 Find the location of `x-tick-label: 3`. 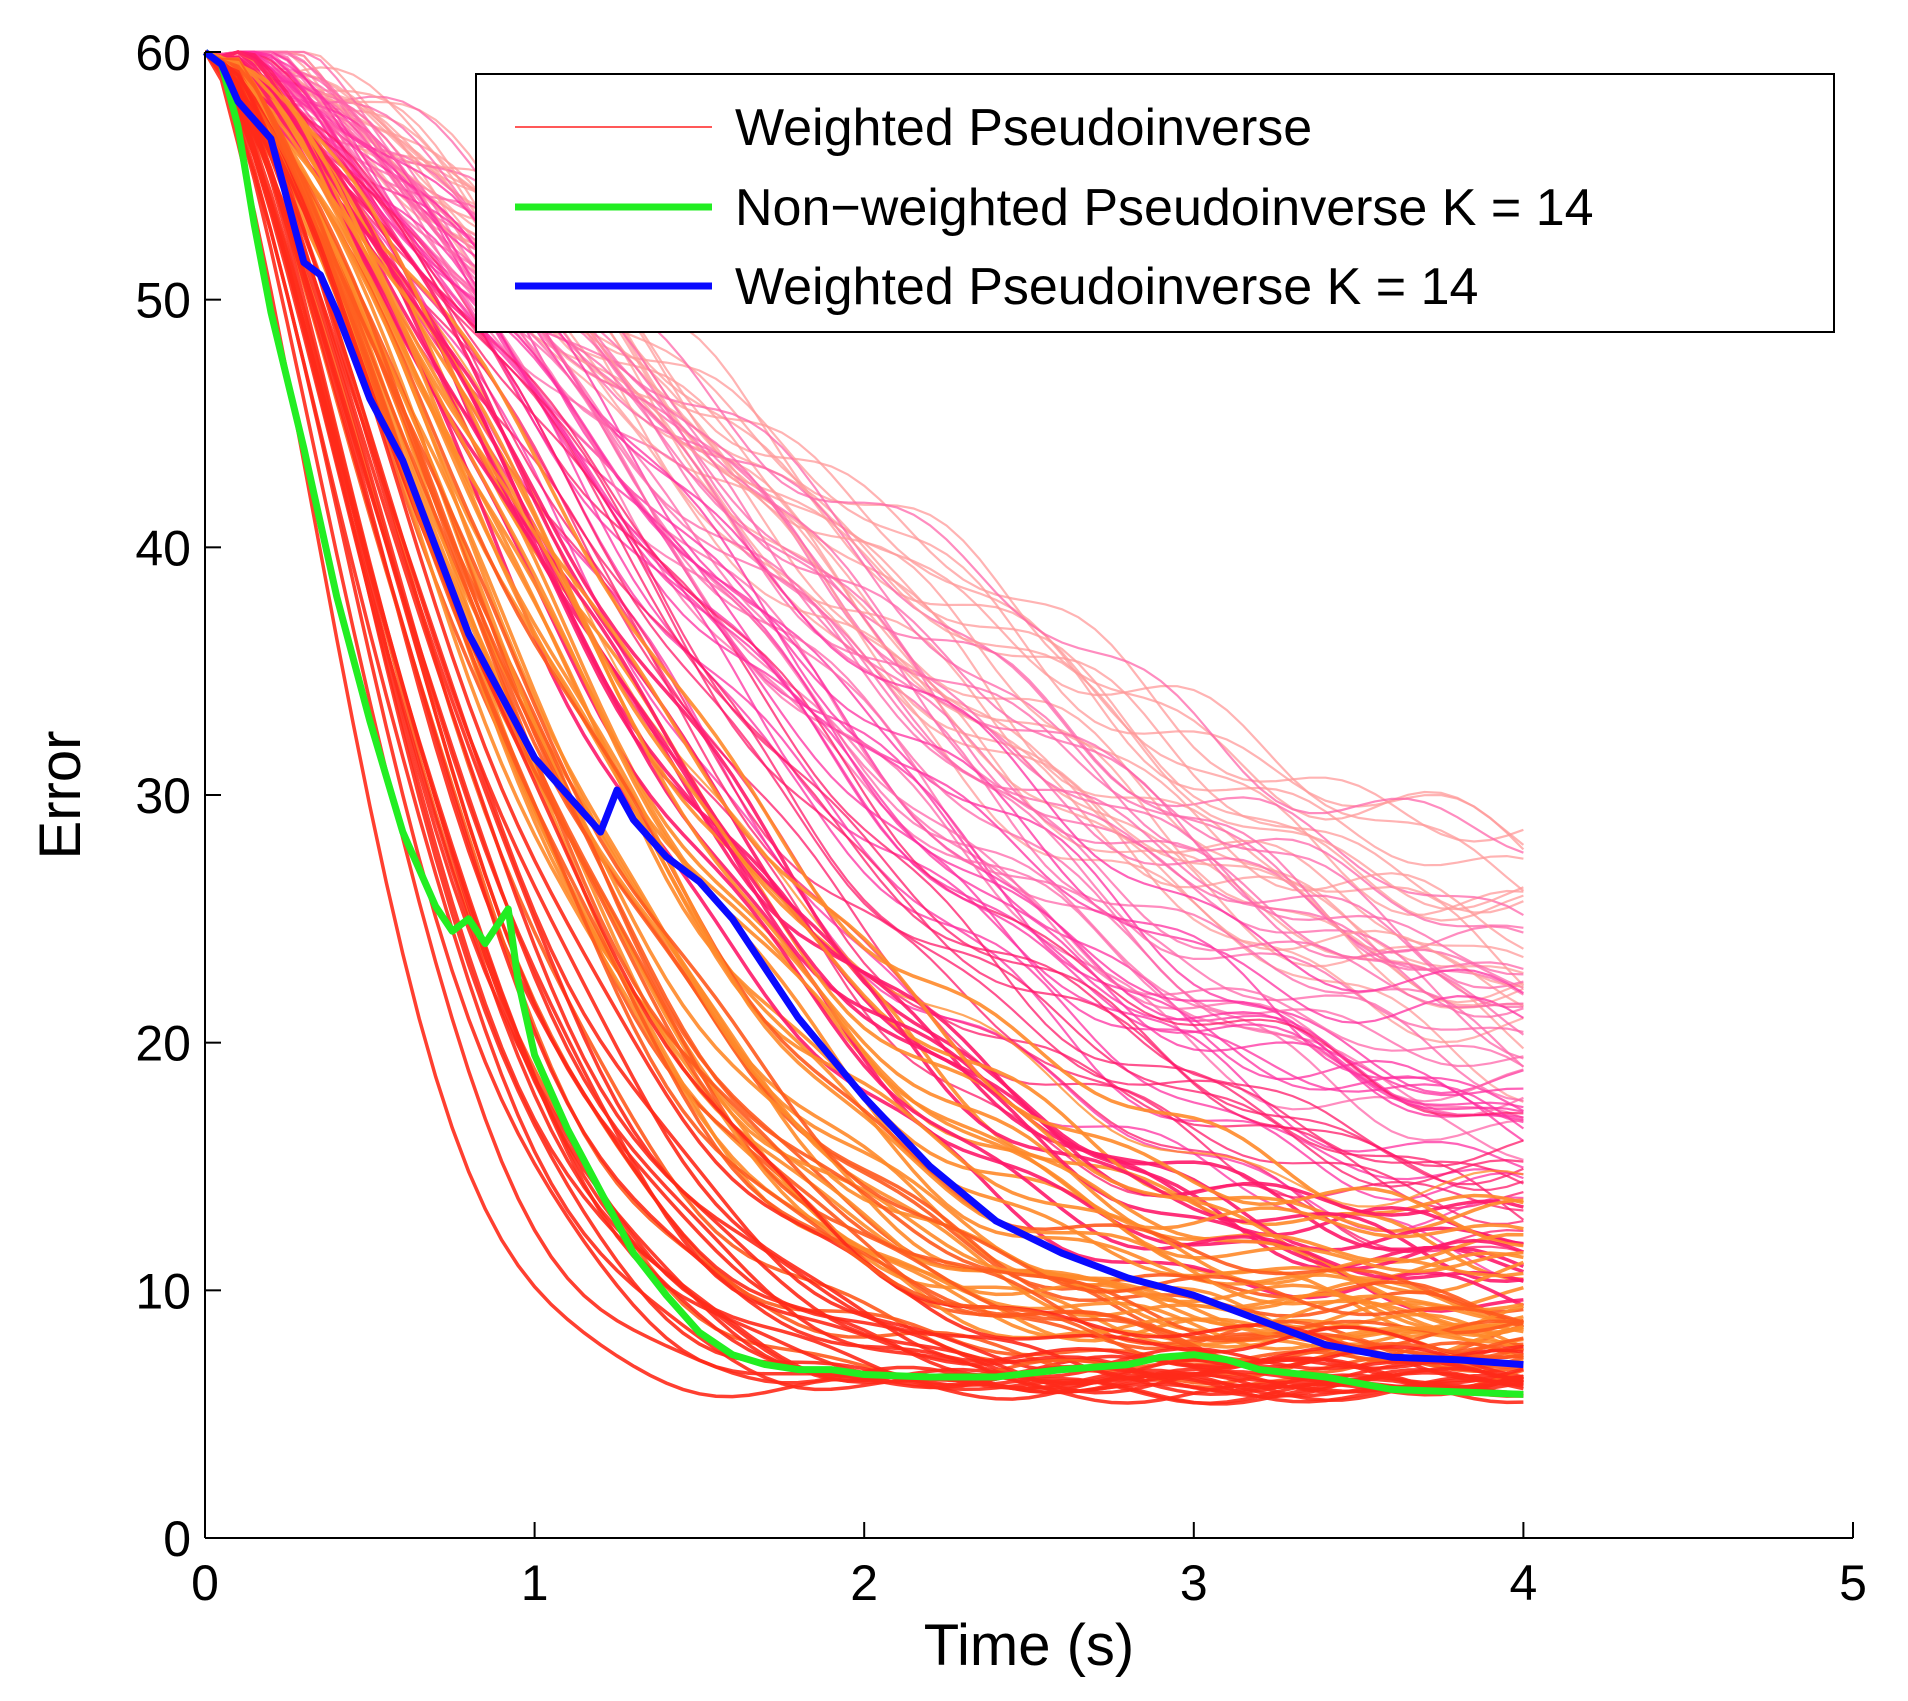

x-tick-label: 3 is located at coordinates (1194, 1583).